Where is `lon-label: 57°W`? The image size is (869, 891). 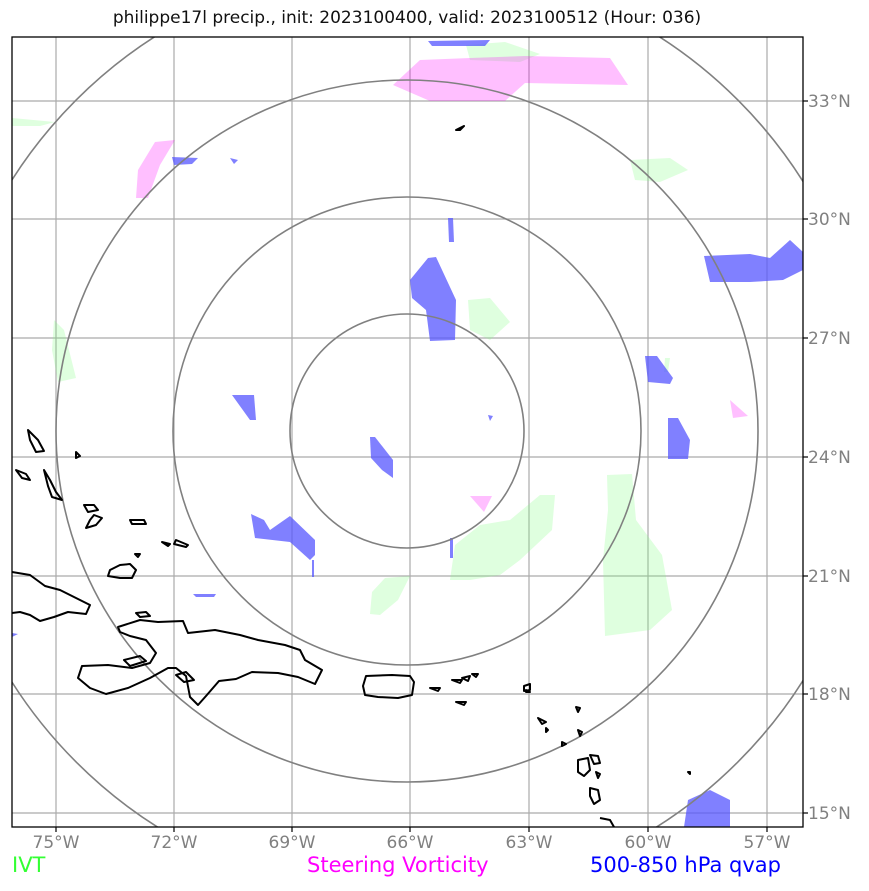 lon-label: 57°W is located at coordinates (767, 843).